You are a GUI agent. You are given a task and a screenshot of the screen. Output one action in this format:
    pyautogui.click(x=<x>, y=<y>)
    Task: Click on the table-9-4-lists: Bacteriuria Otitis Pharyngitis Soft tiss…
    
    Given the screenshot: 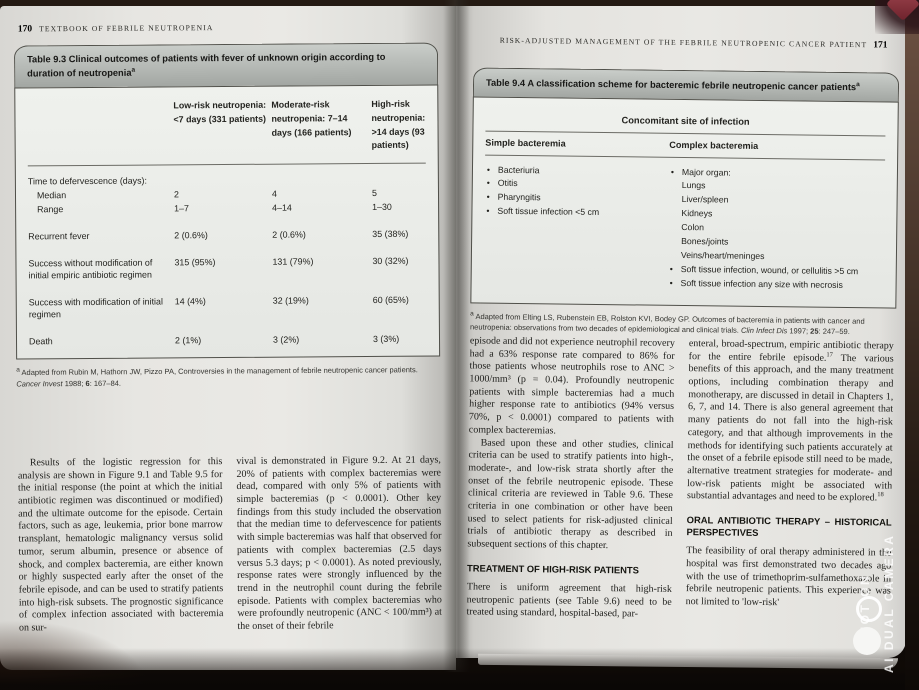 What is the action you would take?
    pyautogui.click(x=684, y=226)
    